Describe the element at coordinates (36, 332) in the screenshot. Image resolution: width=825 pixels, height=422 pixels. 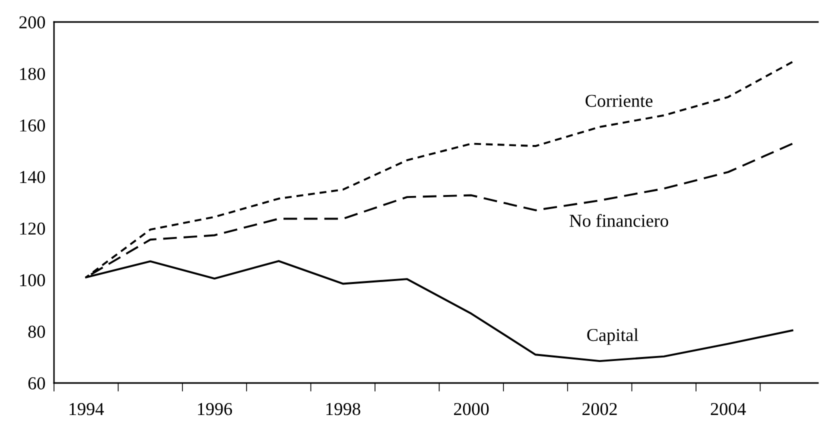
I see `y-tick-label: 80` at that location.